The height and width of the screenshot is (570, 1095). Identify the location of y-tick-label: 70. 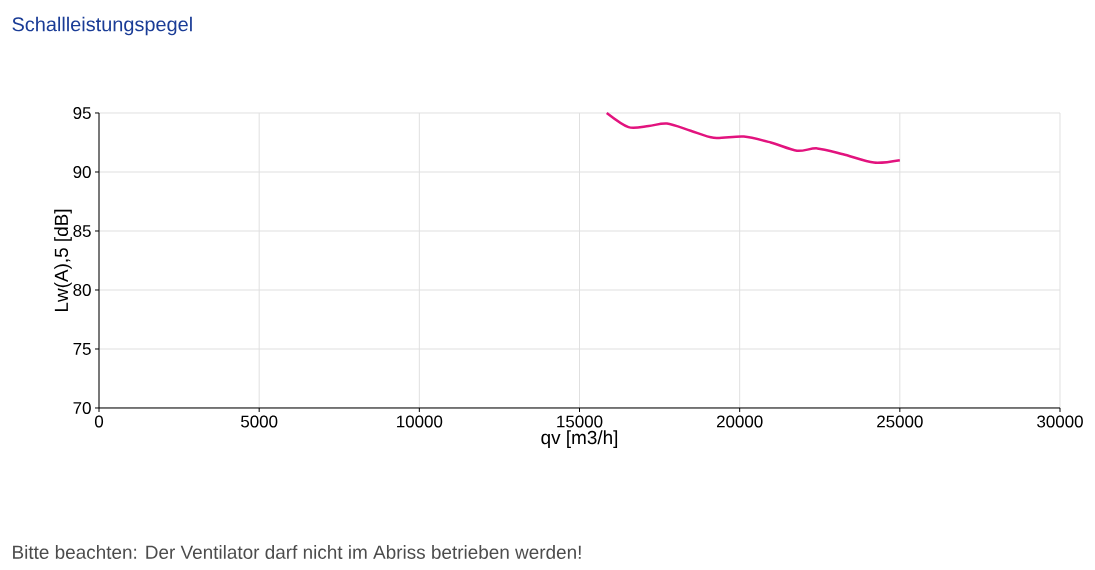
(82, 407).